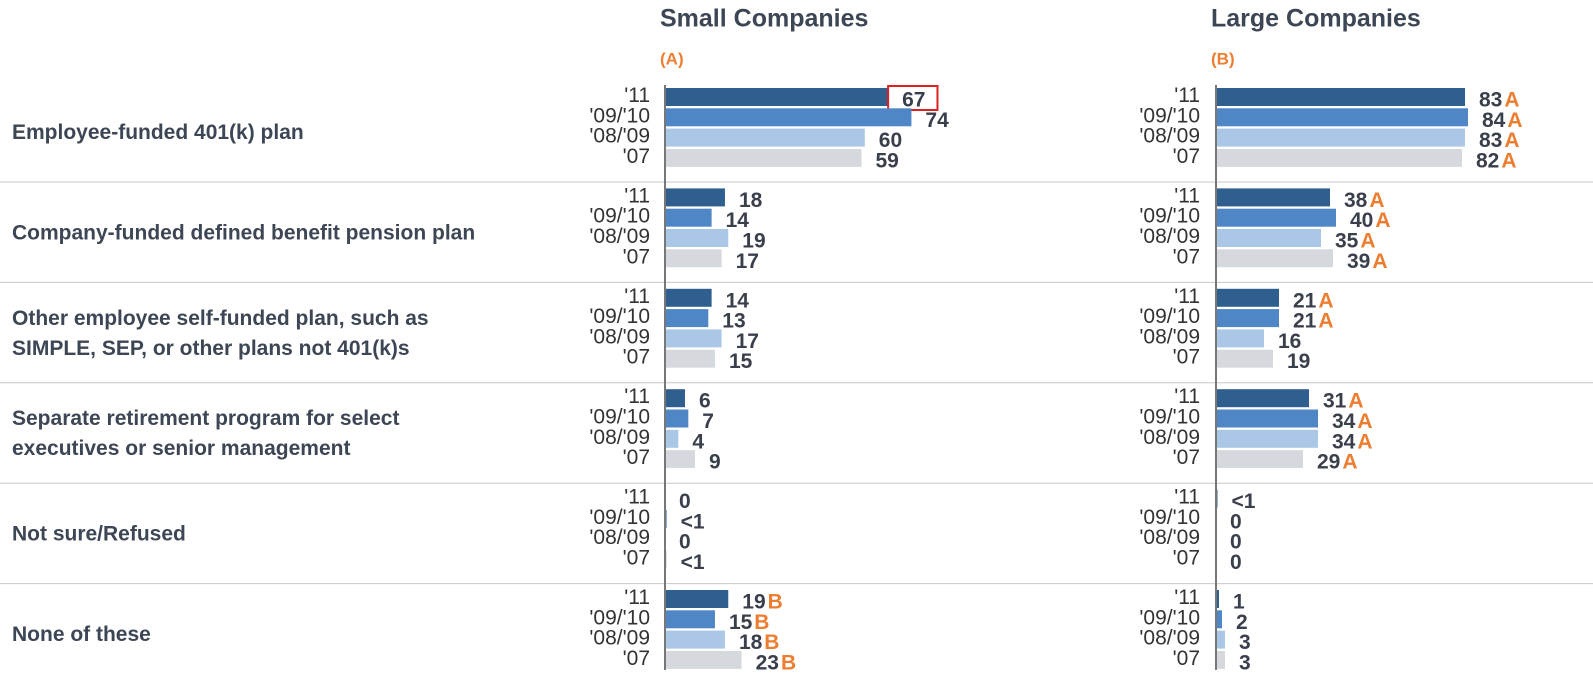  What do you see at coordinates (753, 601) in the screenshot?
I see `value-text: 19` at bounding box center [753, 601].